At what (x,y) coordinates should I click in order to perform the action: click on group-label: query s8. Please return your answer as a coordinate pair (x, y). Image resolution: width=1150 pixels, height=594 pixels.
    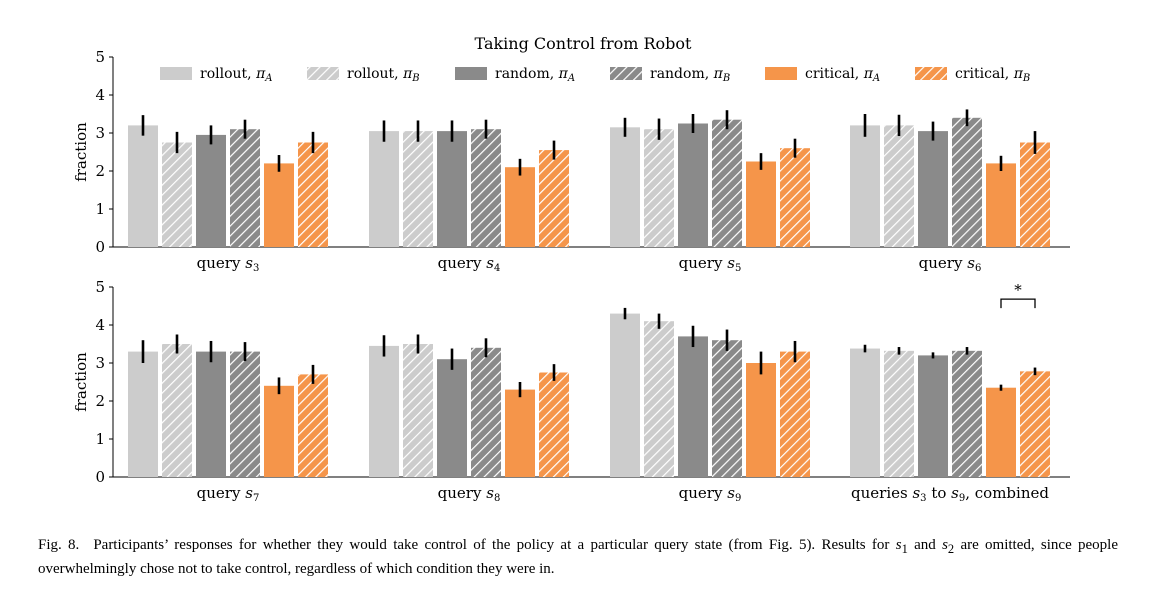
    Looking at the image, I should click on (469, 494).